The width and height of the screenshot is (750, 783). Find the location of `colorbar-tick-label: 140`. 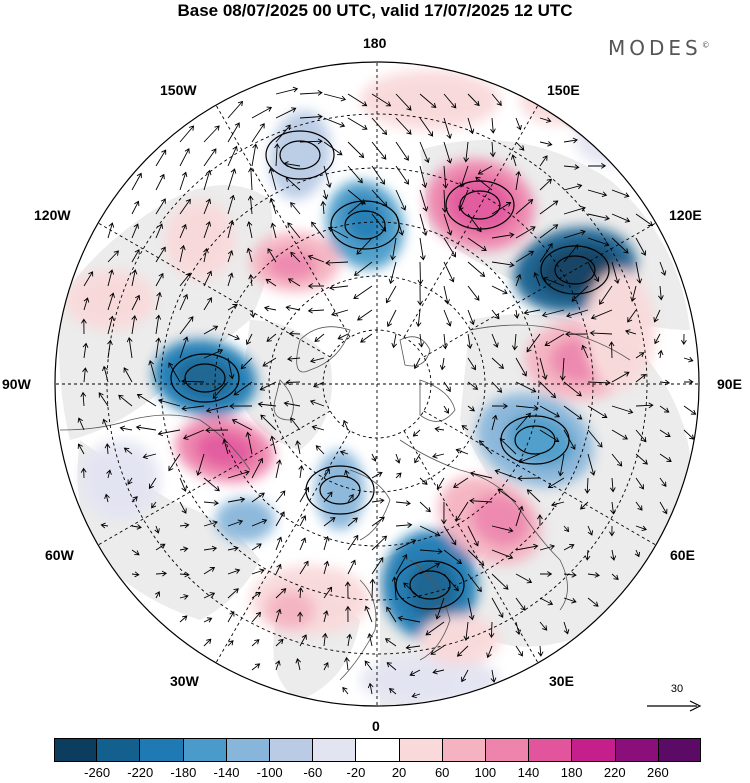

colorbar-tick-label: 140 is located at coordinates (528, 772).